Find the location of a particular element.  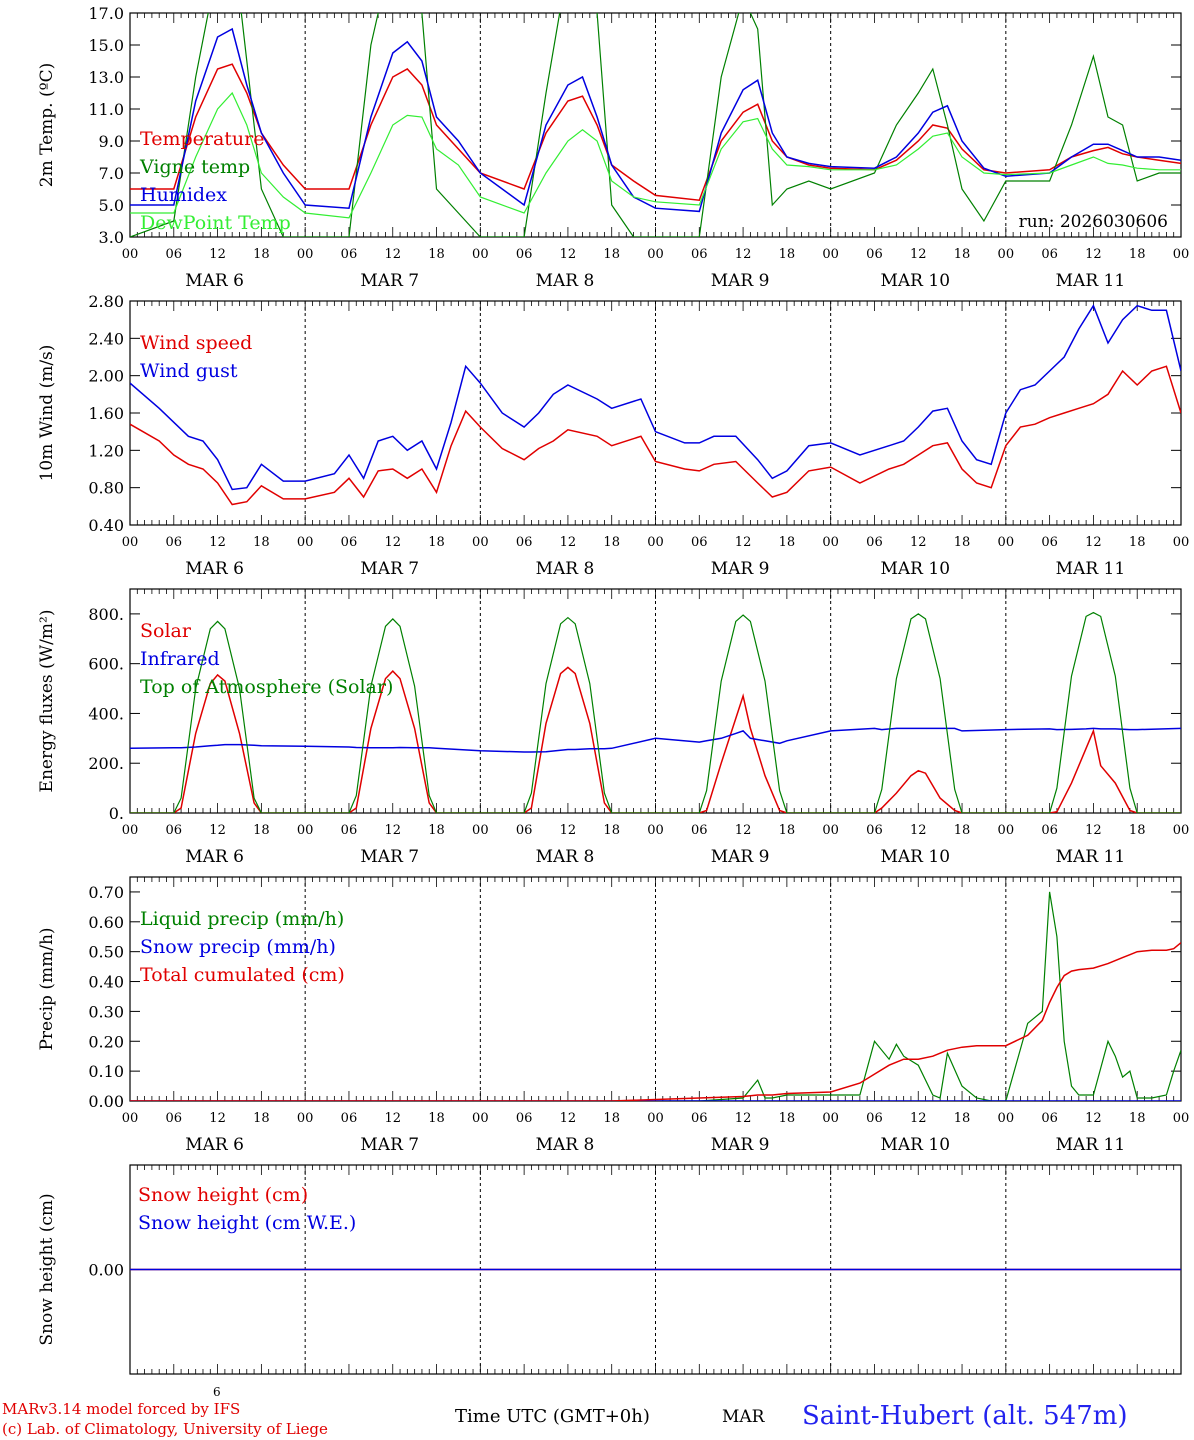

credit-line-1: MARv3.14 model forced by IFS is located at coordinates (121, 1409).